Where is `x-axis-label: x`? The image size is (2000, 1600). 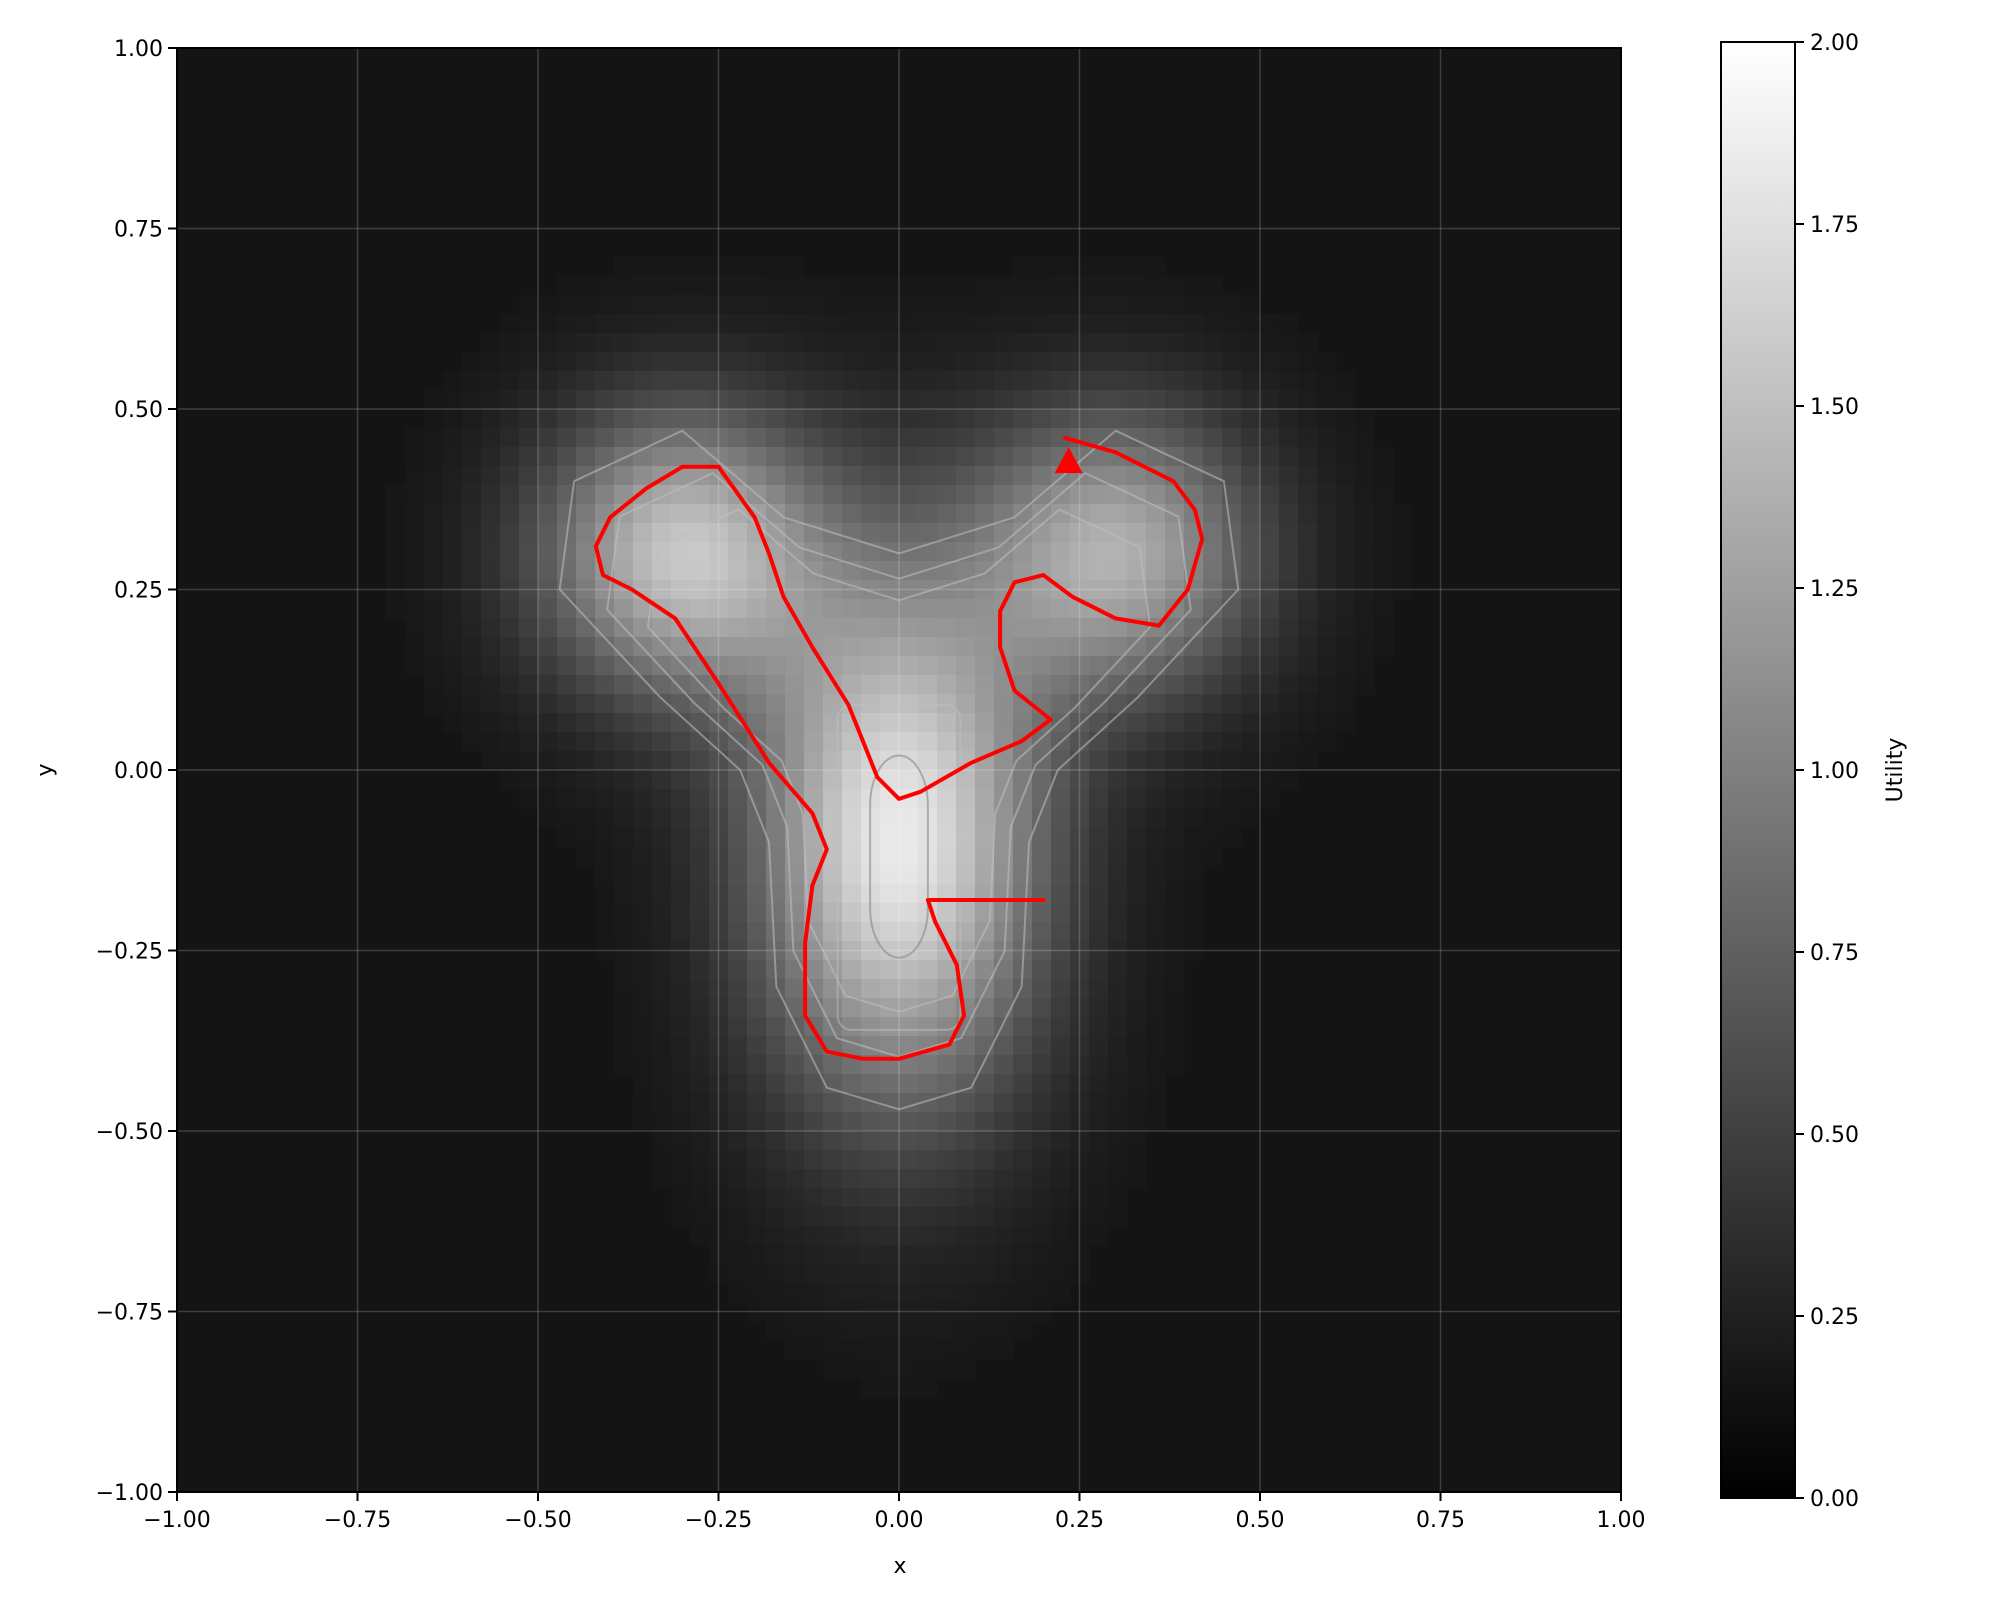 x-axis-label: x is located at coordinates (899, 1566).